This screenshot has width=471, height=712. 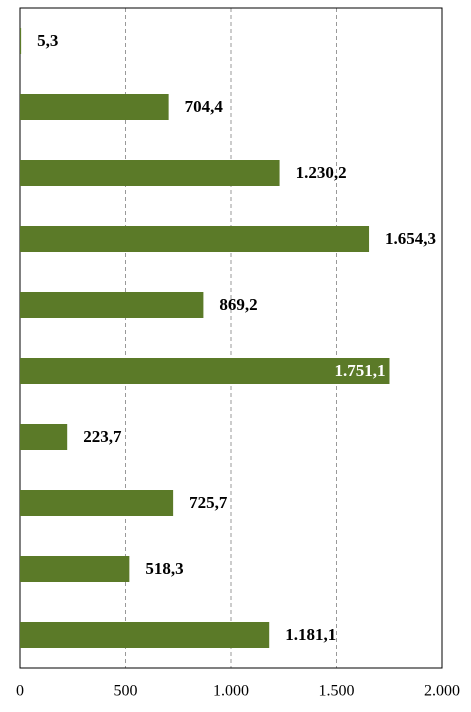 What do you see at coordinates (410, 238) in the screenshot?
I see `value-label: 1.654,3` at bounding box center [410, 238].